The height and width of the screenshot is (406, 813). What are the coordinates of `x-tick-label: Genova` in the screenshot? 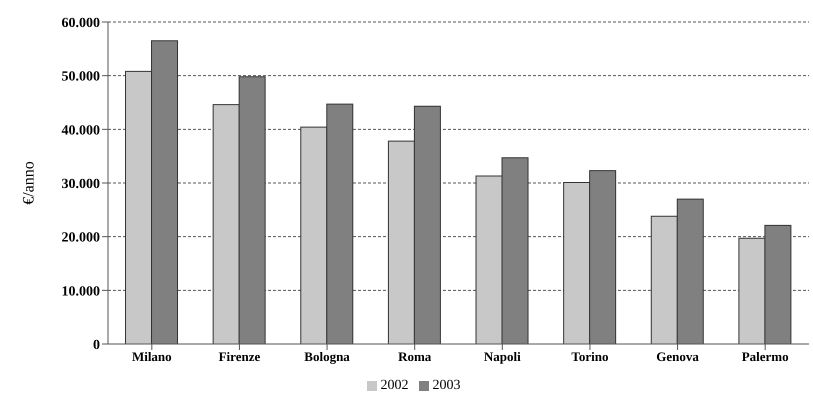 It's located at (678, 356).